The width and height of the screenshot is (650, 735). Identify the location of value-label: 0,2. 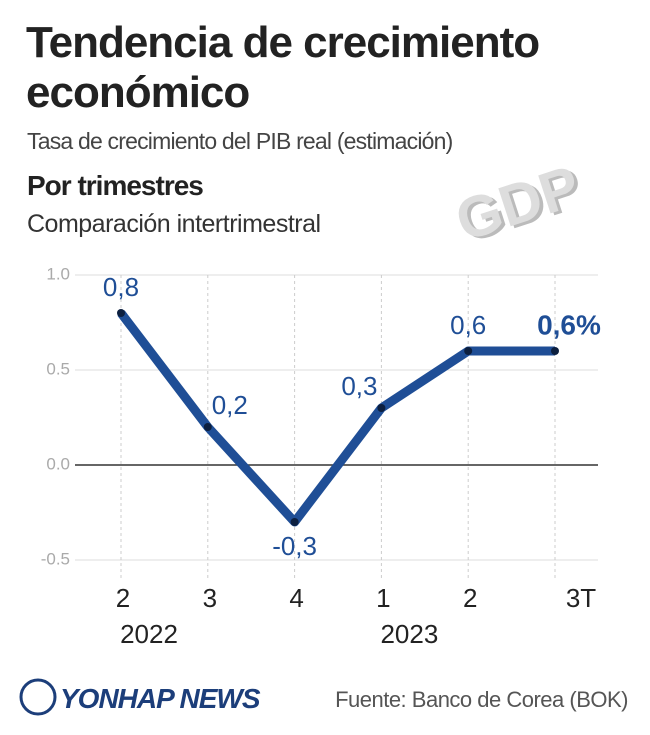
(230, 405).